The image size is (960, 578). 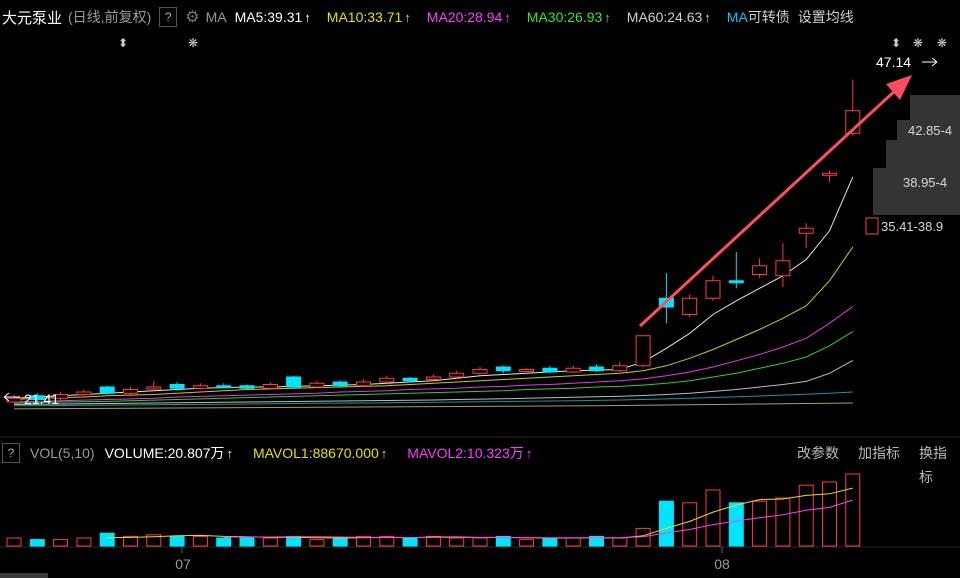 What do you see at coordinates (168, 17) in the screenshot?
I see `help-button: ?` at bounding box center [168, 17].